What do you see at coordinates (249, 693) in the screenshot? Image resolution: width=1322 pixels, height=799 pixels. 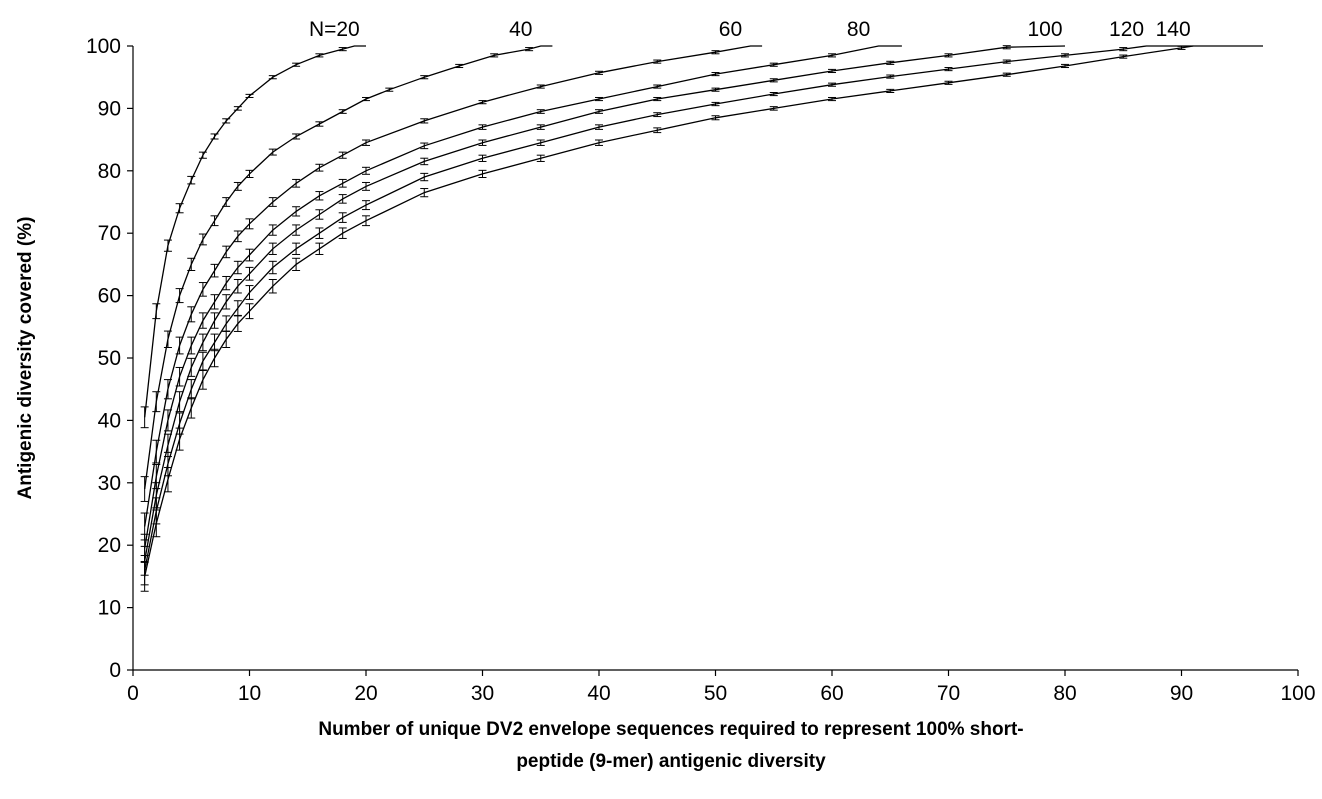 I see `x-tick-label: 10` at bounding box center [249, 693].